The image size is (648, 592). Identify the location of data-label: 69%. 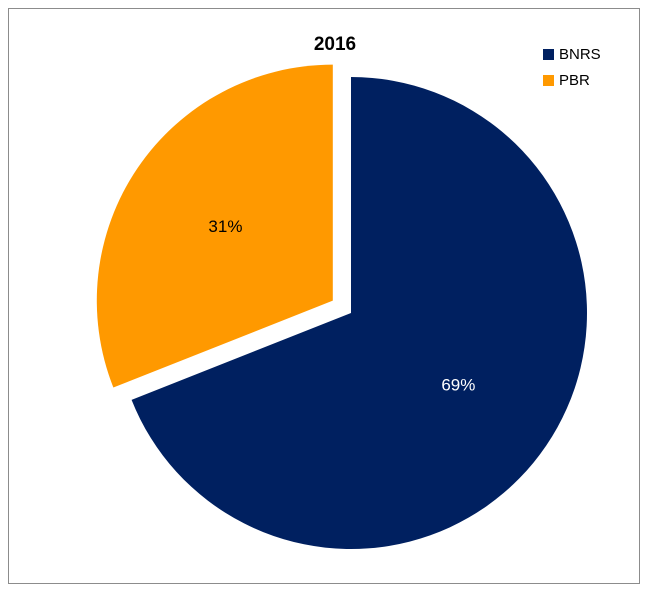
(458, 384).